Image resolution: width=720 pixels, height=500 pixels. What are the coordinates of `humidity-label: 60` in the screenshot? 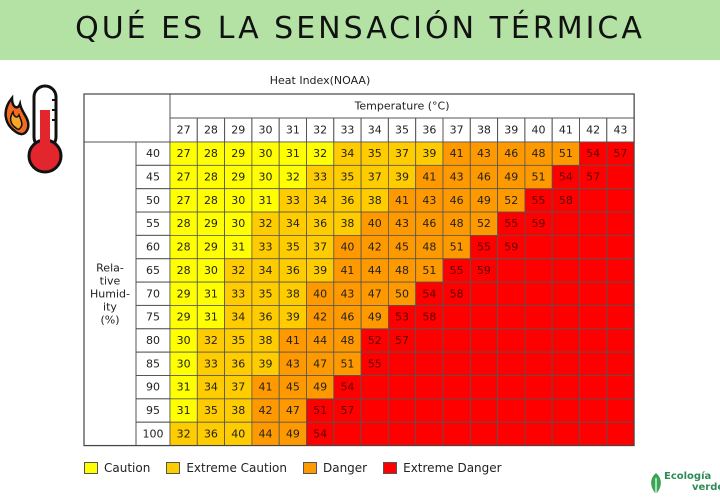 It's located at (153, 247).